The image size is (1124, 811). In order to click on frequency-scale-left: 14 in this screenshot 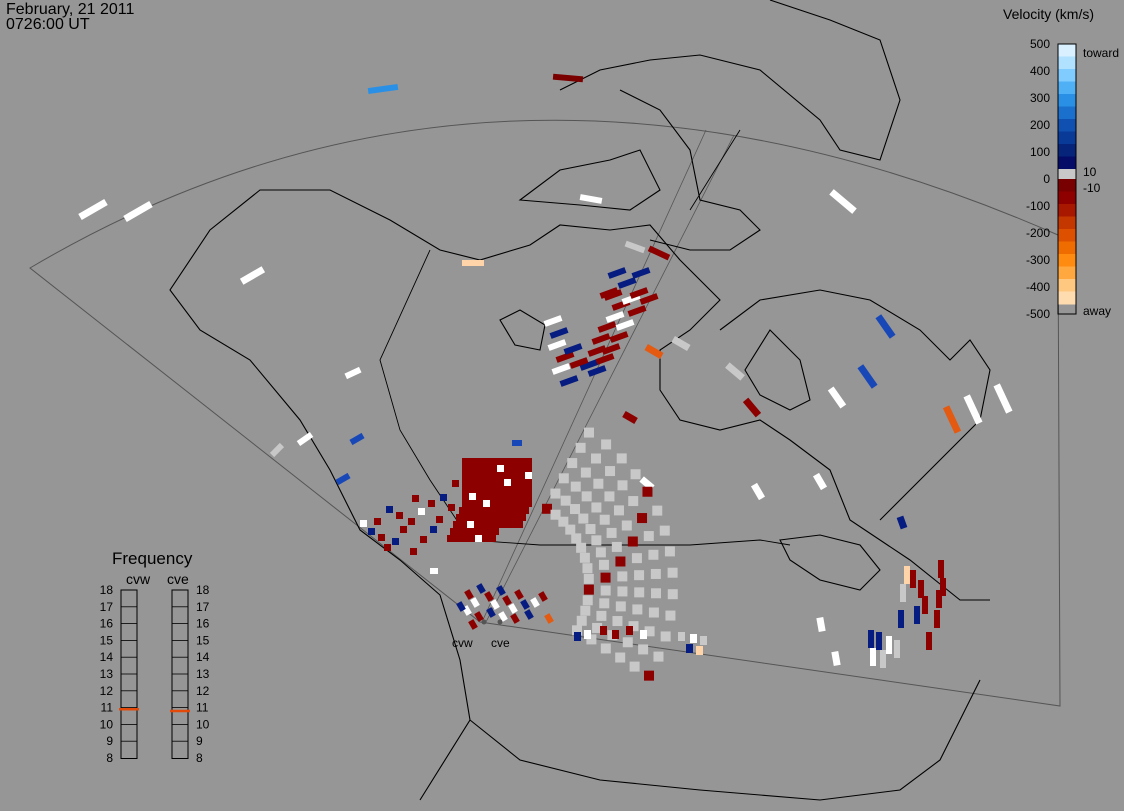, I will do `click(107, 657)`.